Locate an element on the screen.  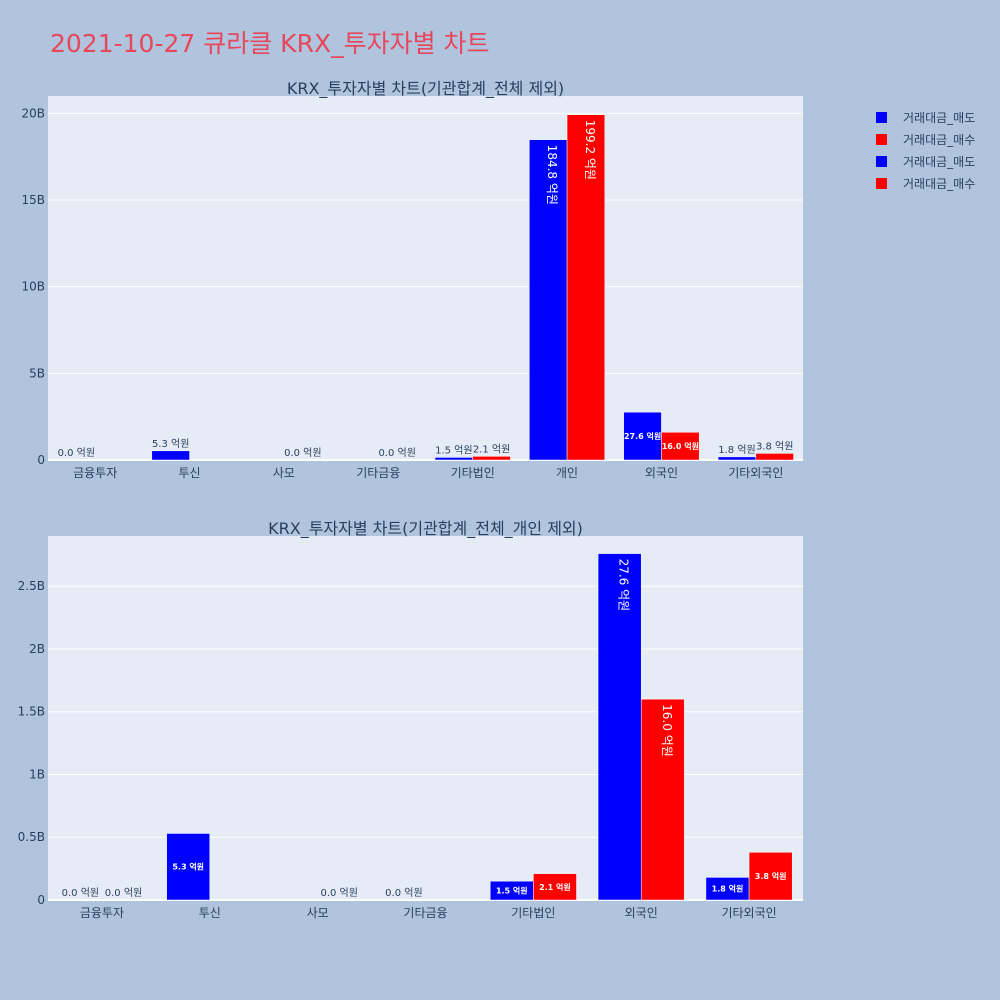
y-tick-label: 10B is located at coordinates (33, 287).